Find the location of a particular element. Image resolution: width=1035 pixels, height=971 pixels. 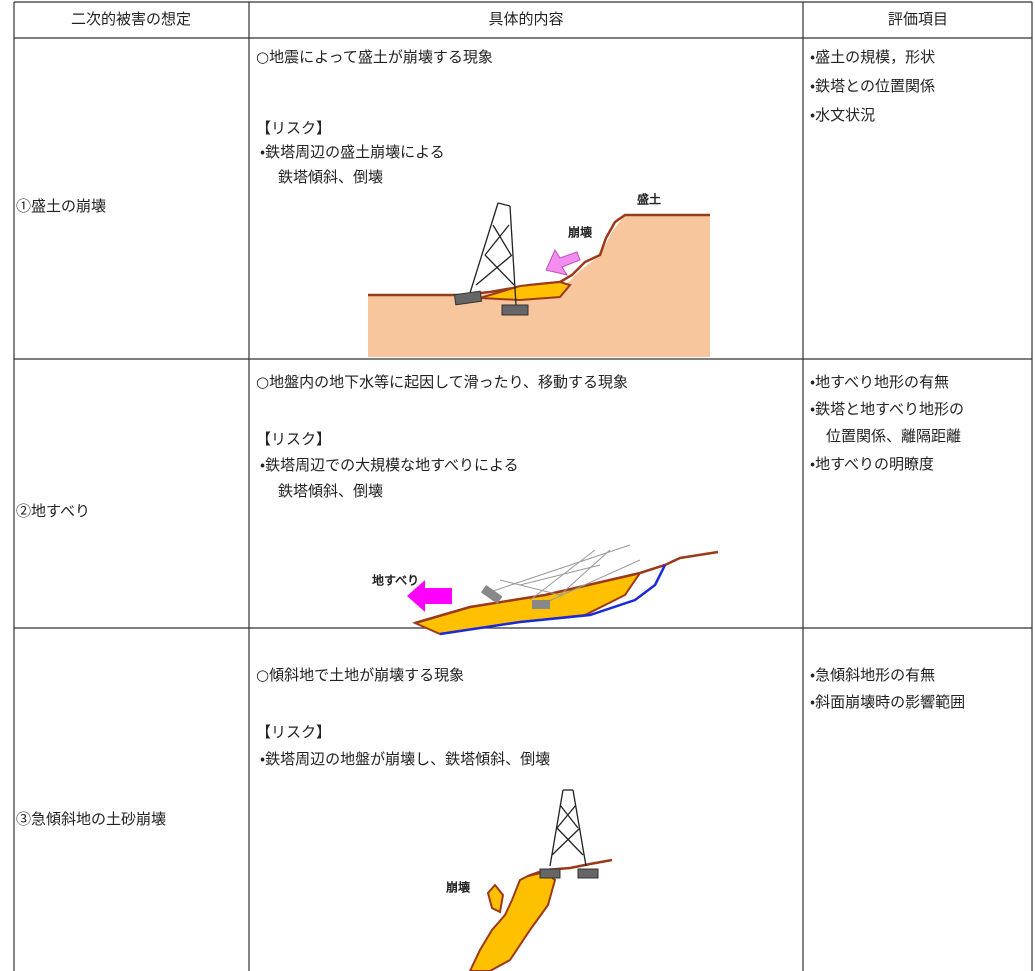

risk-line: ・鉄塔周辺の盛土崩壊による is located at coordinates (352, 152).